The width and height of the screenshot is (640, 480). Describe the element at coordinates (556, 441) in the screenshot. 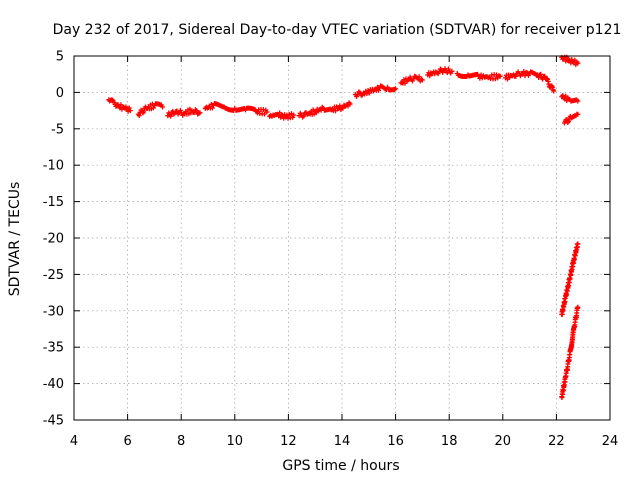

I see `x-tick-label: 22` at that location.